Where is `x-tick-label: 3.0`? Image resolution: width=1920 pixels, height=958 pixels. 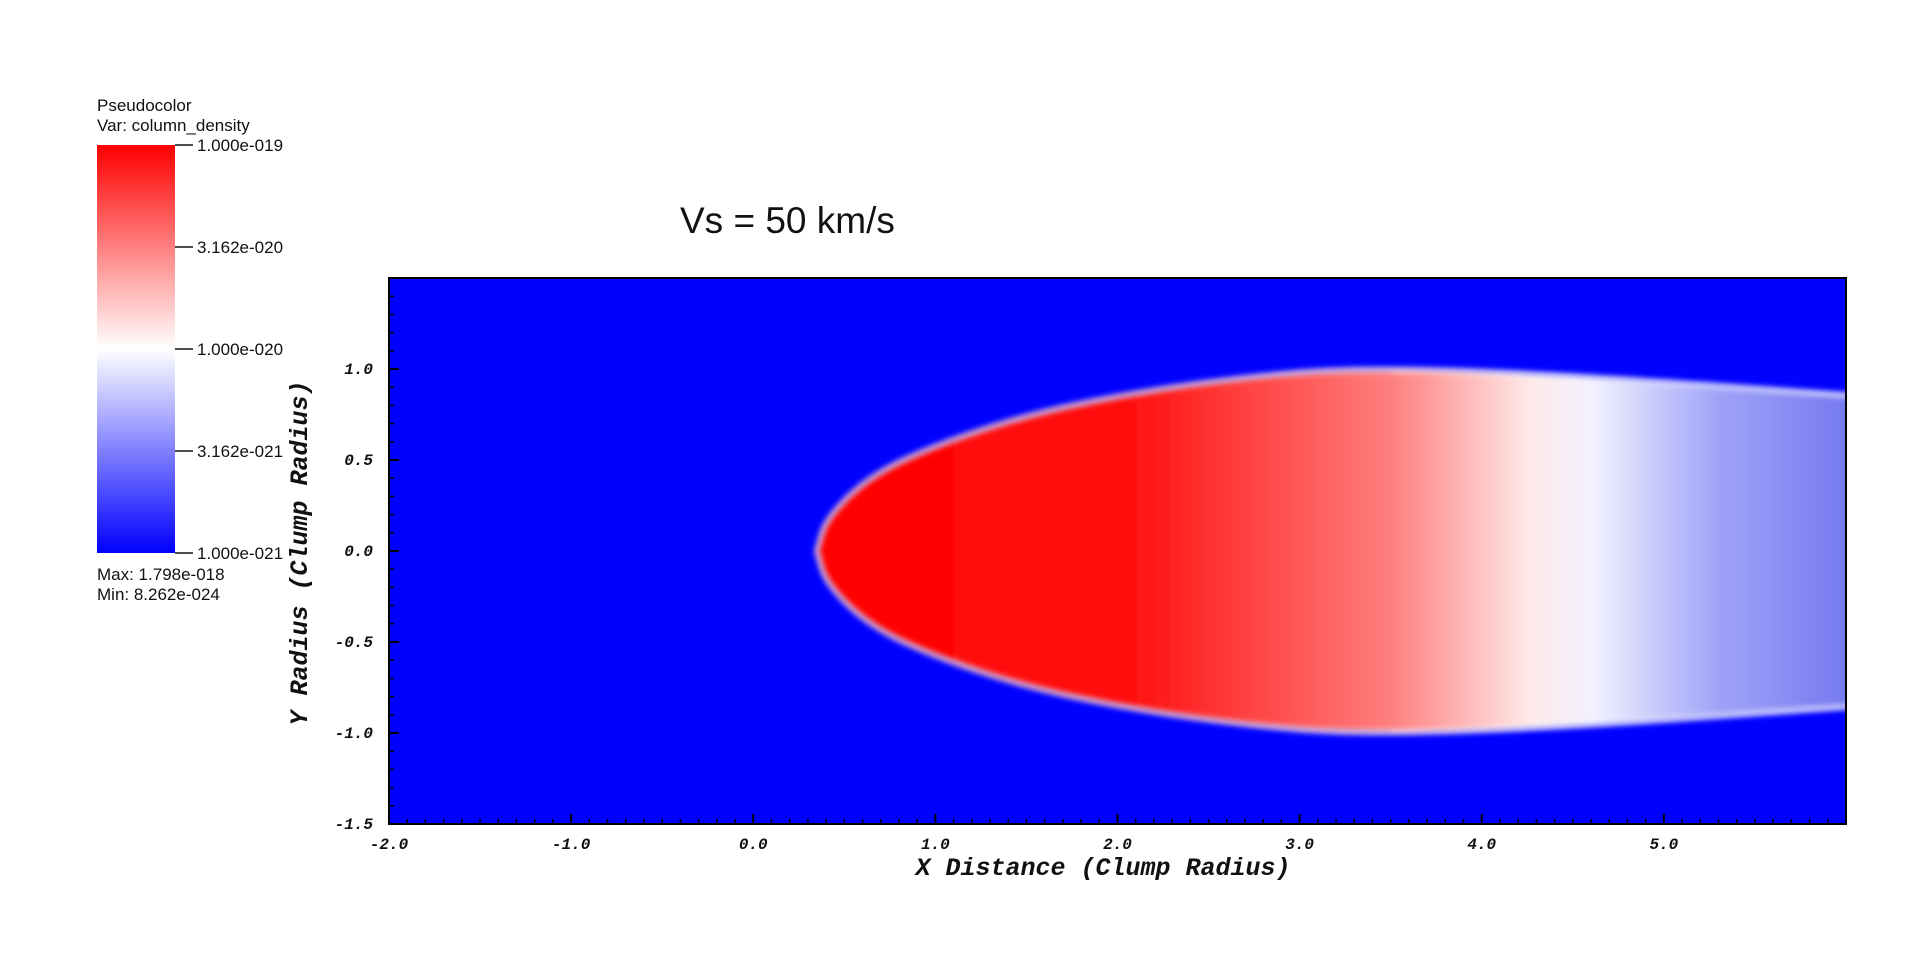 x-tick-label: 3.0 is located at coordinates (1299, 845).